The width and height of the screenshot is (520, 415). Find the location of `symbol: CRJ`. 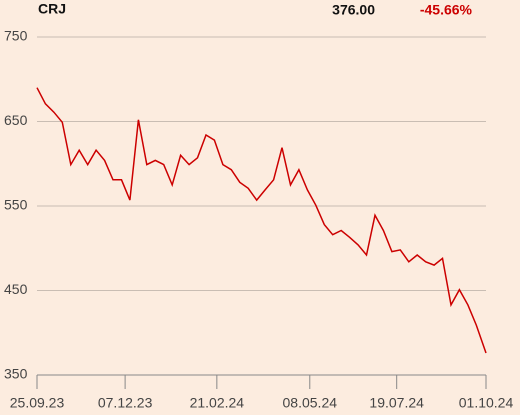

symbol: CRJ is located at coordinates (52, 9).